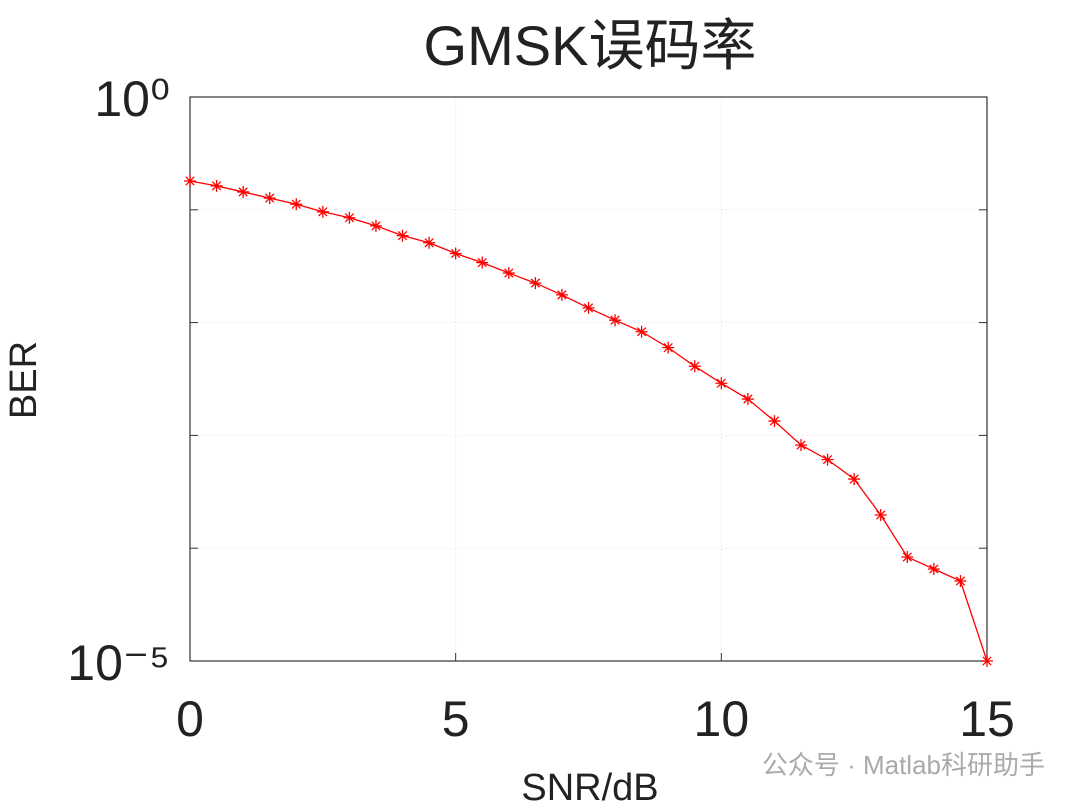  I want to click on y-tick-label: 10⁰, so click(132, 99).